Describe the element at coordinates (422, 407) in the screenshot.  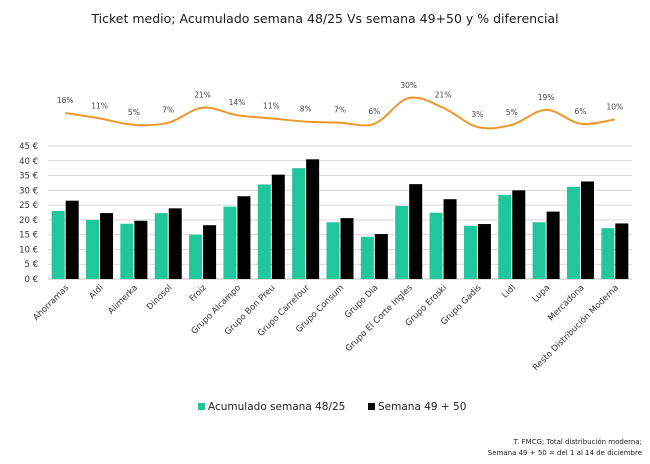
I see `legend-label-semana: Semana 49 + 50` at that location.